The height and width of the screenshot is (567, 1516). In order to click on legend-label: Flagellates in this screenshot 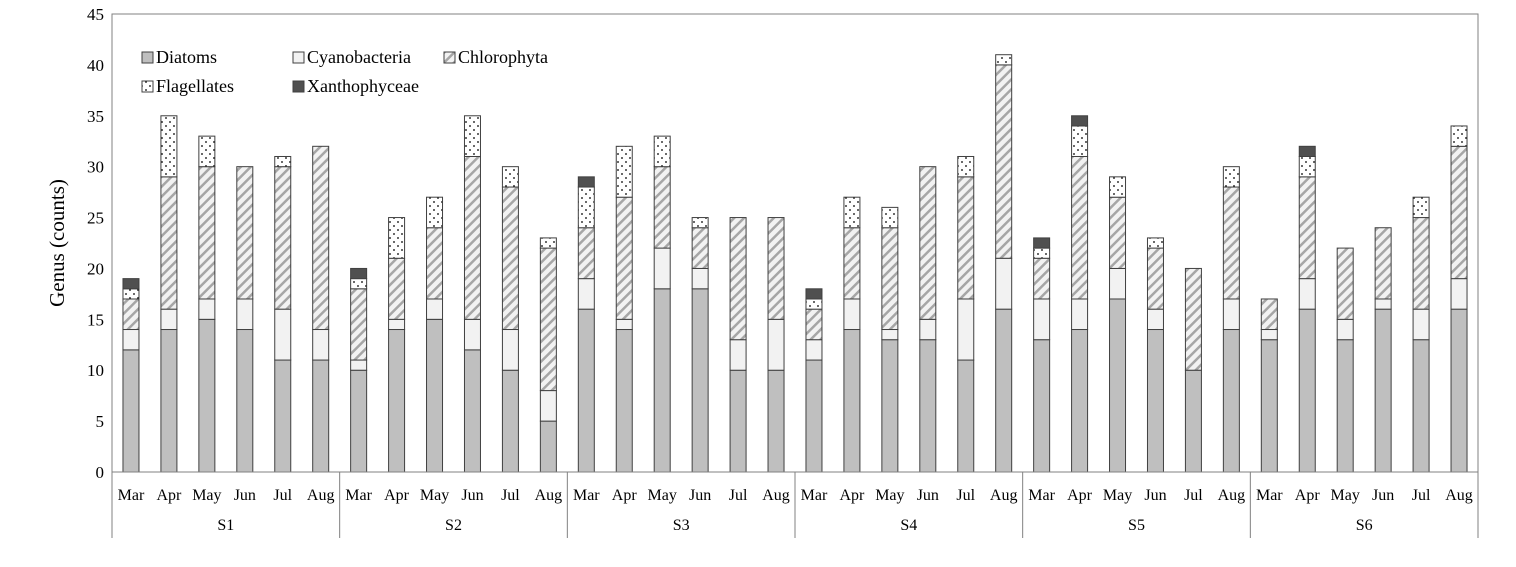, I will do `click(195, 86)`.